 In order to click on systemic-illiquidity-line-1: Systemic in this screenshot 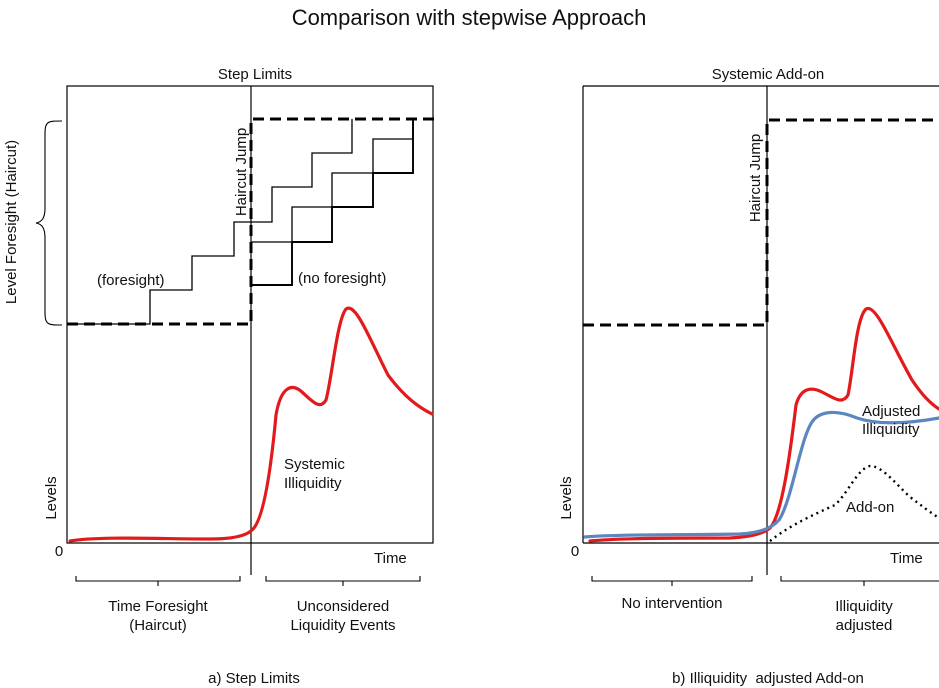, I will do `click(314, 464)`.